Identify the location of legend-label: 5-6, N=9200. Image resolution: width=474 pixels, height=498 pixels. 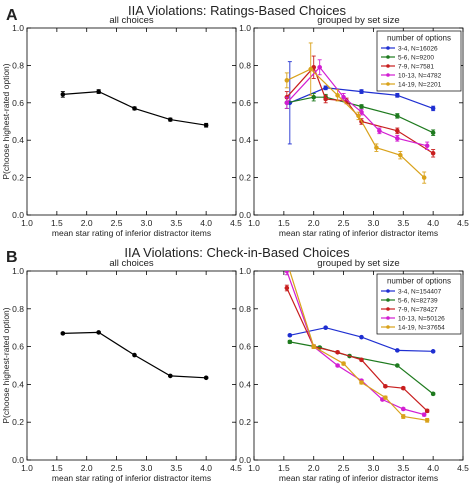
(416, 58).